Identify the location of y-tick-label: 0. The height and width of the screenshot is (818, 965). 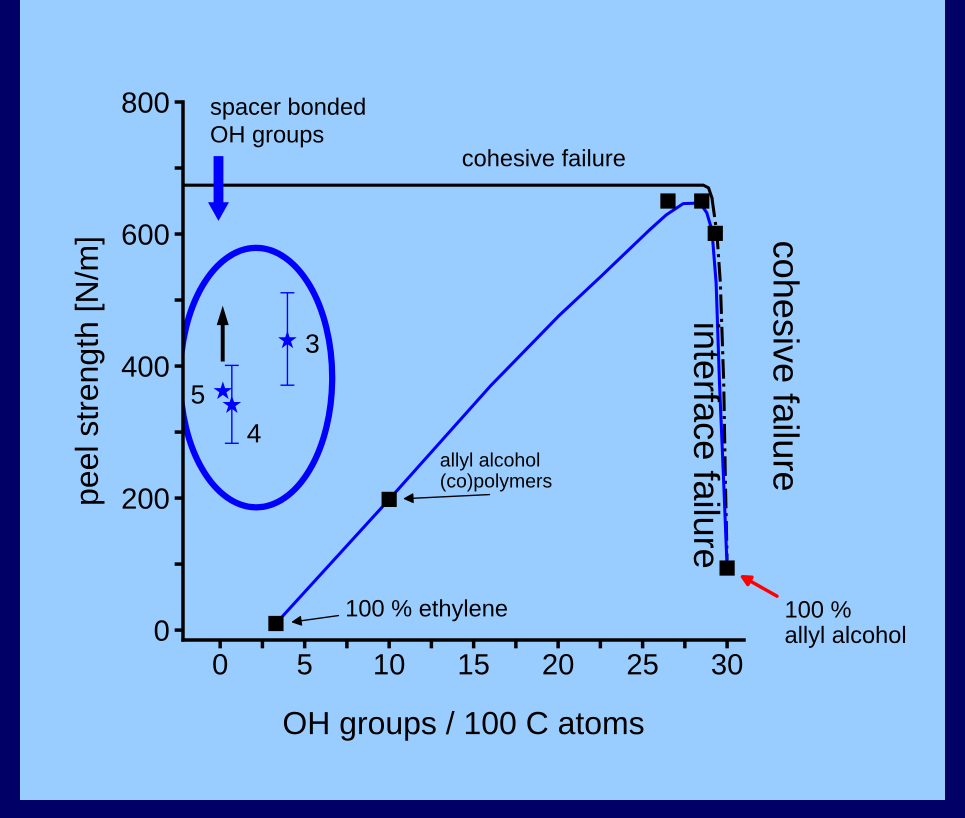
(161, 630).